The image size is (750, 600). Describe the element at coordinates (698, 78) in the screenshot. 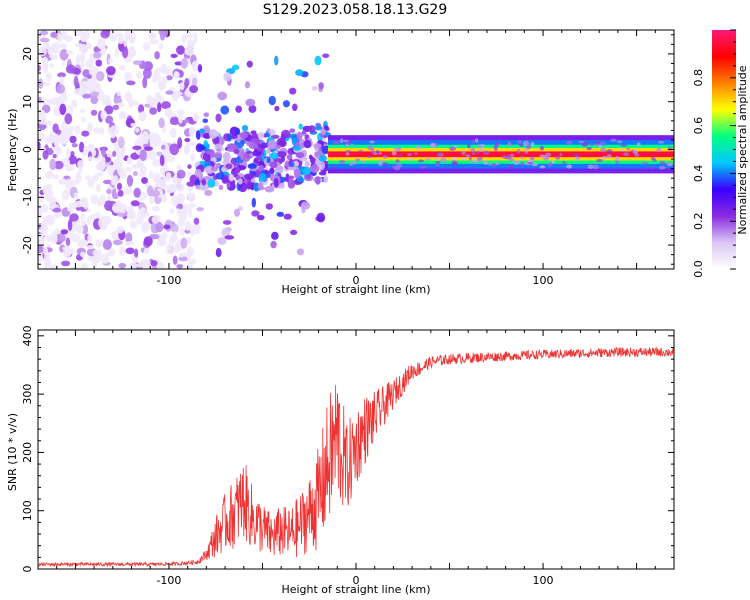

I see `colorbar-tick-label: 0.8` at that location.